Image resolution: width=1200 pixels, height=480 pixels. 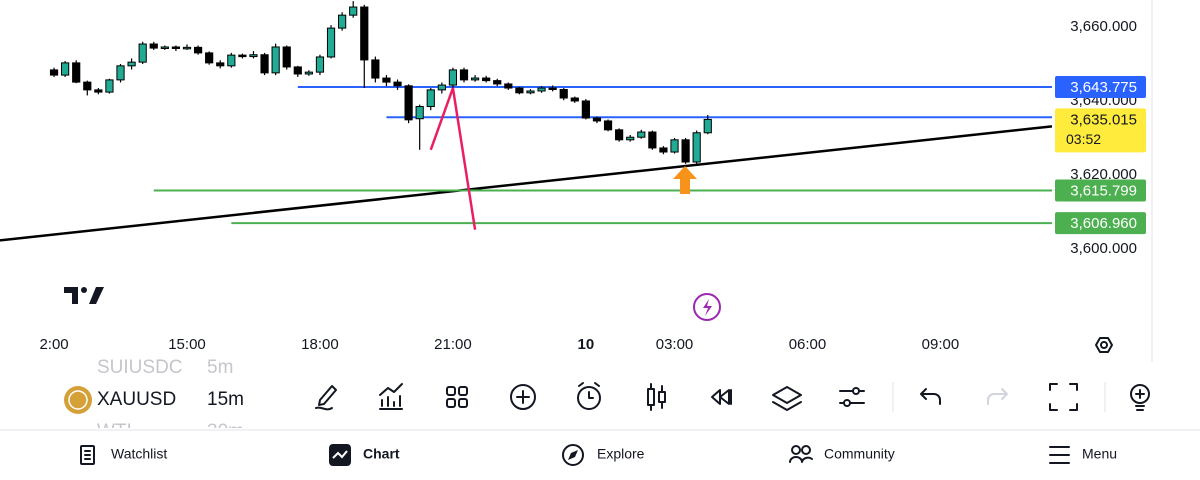 I want to click on nav-label: Explore, so click(x=621, y=454).